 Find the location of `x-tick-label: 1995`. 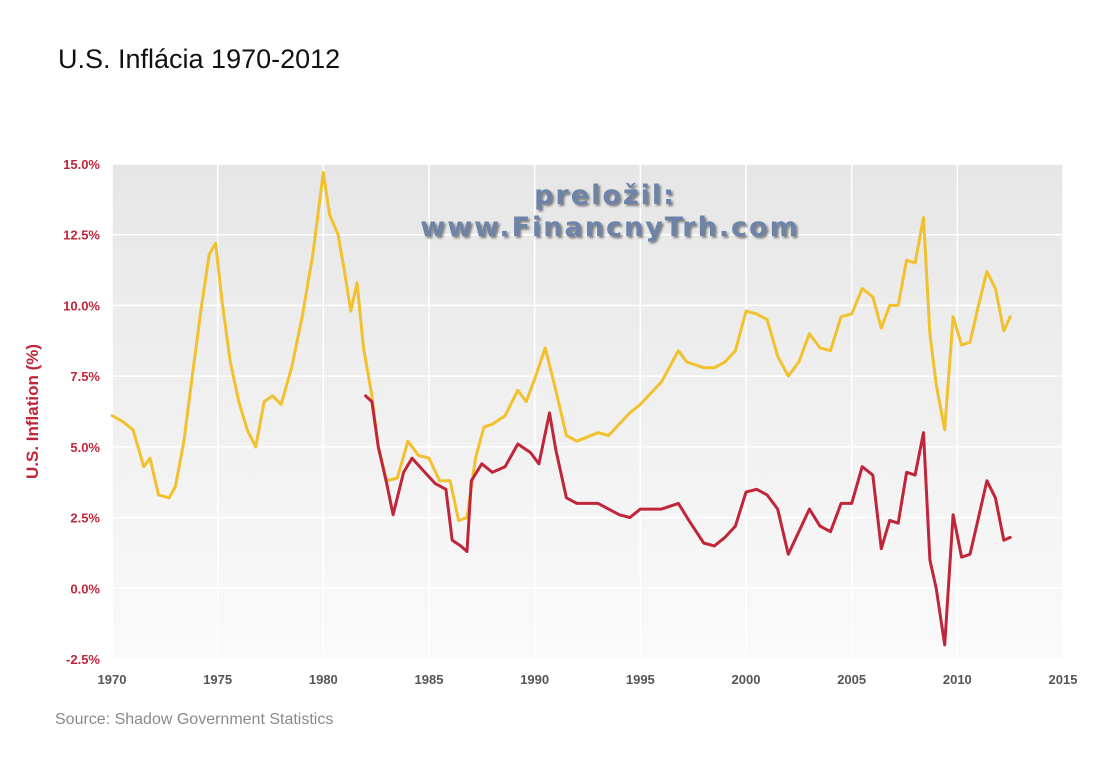

x-tick-label: 1995 is located at coordinates (640, 679).